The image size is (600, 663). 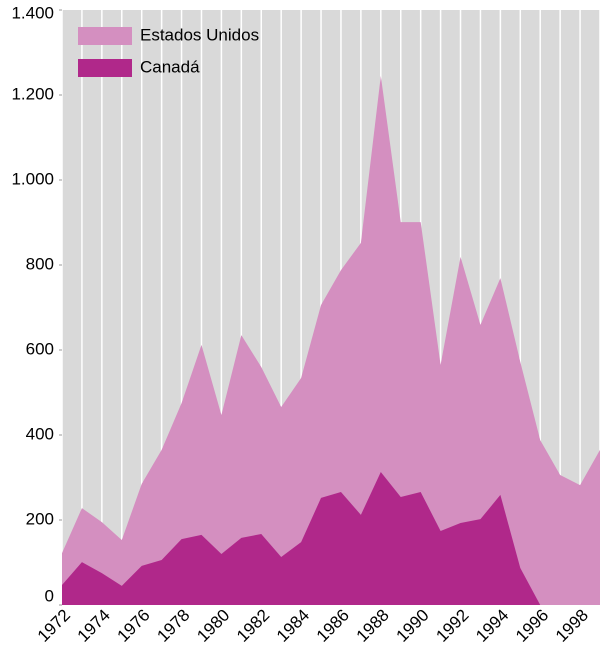 I want to click on x-tick-label: 1986, so click(x=333, y=626).